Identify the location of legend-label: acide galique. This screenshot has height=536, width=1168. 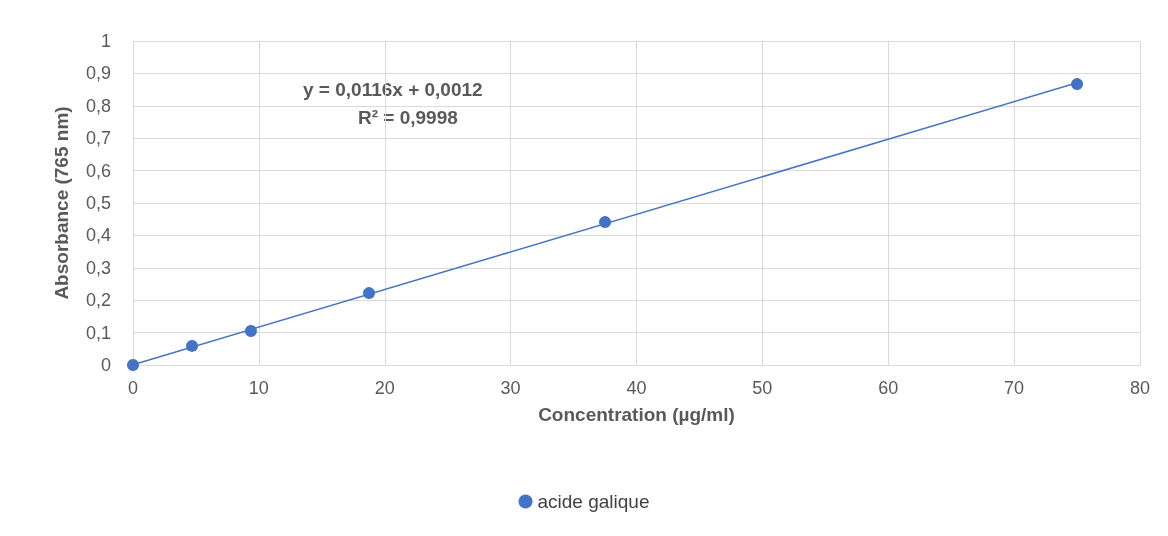
(593, 501).